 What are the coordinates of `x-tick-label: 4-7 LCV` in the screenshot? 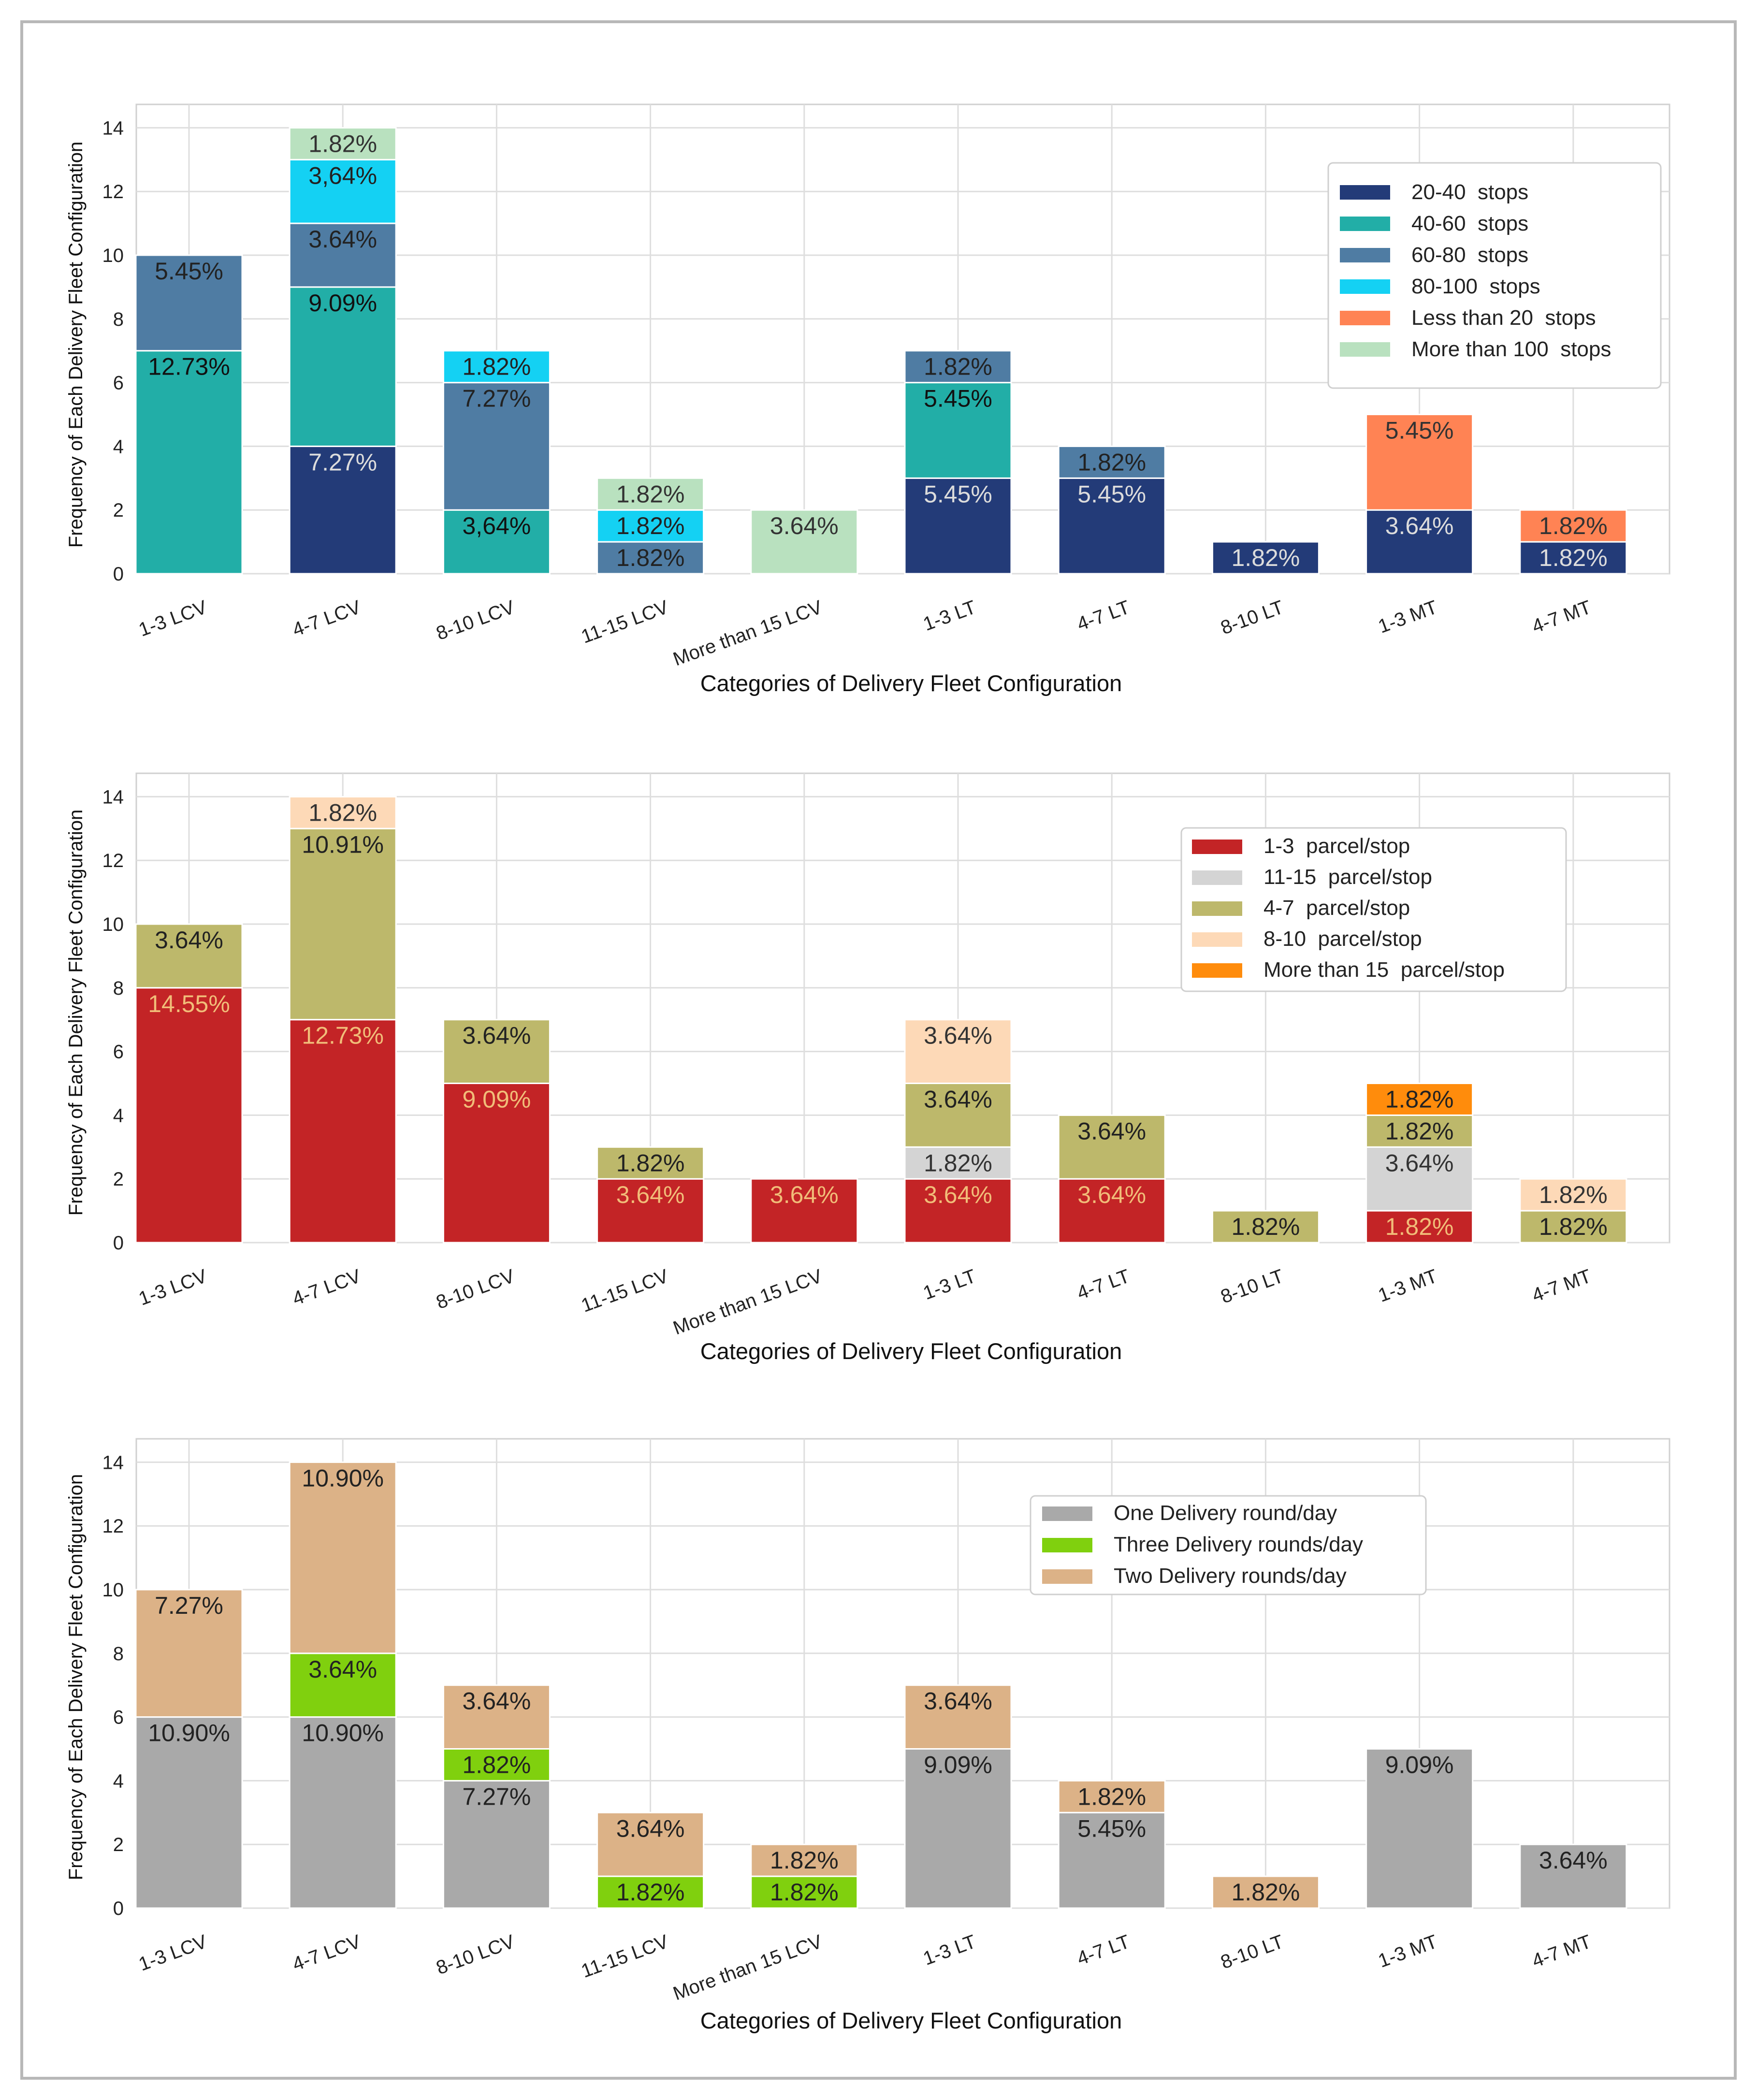 It's located at (326, 619).